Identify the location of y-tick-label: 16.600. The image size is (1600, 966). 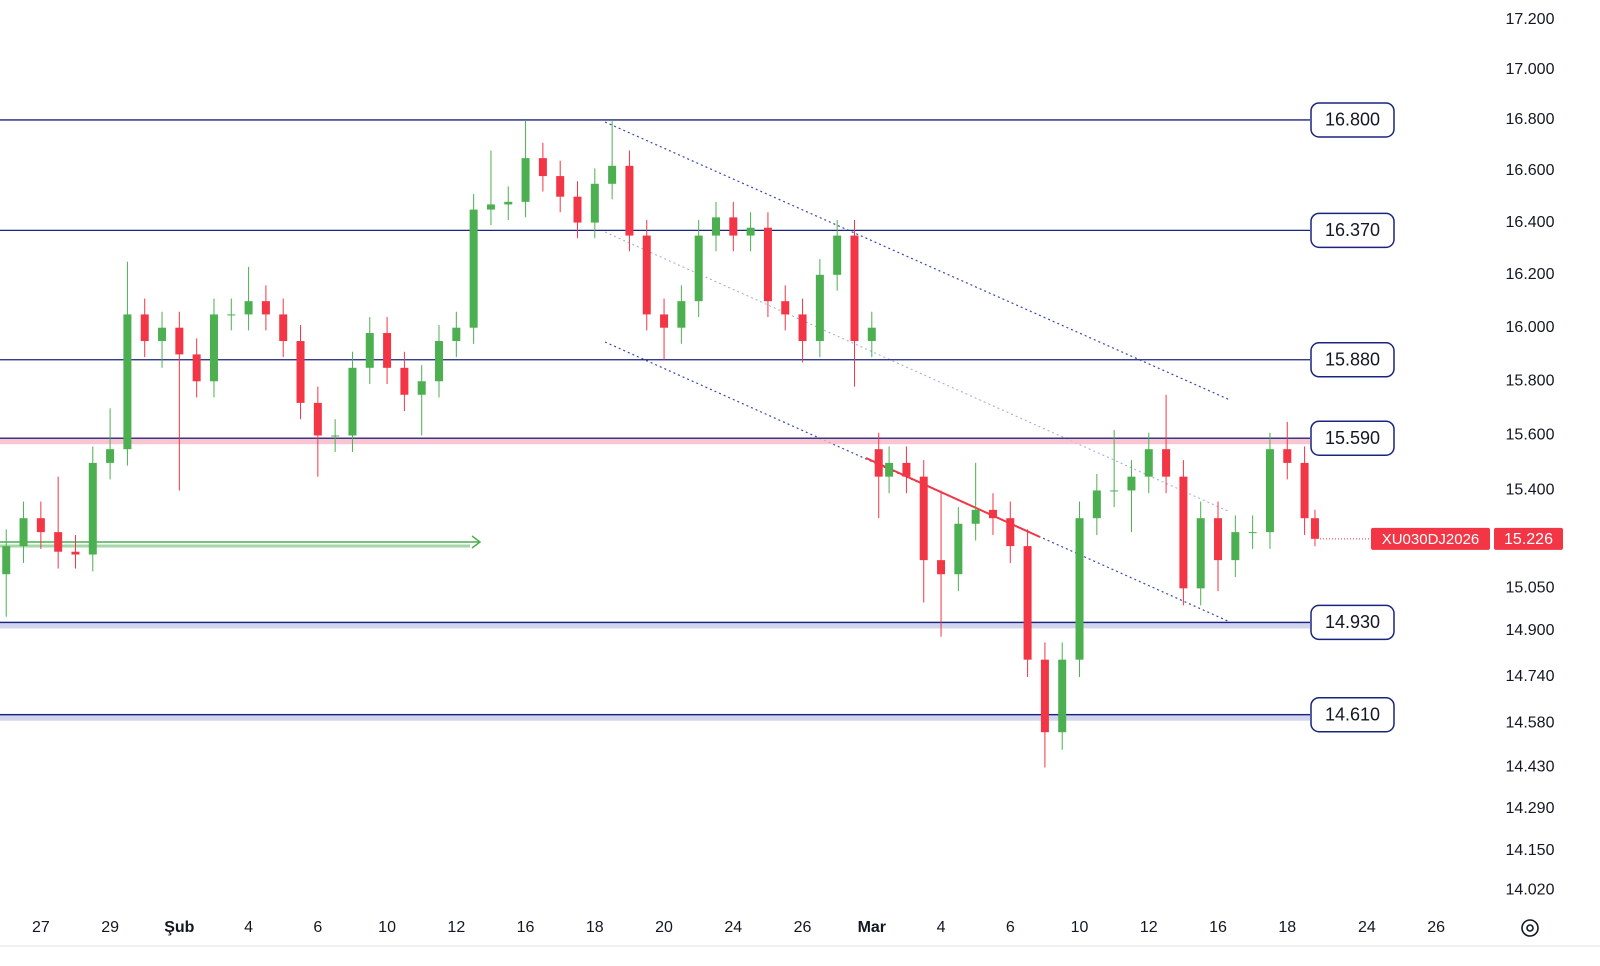
(1530, 170).